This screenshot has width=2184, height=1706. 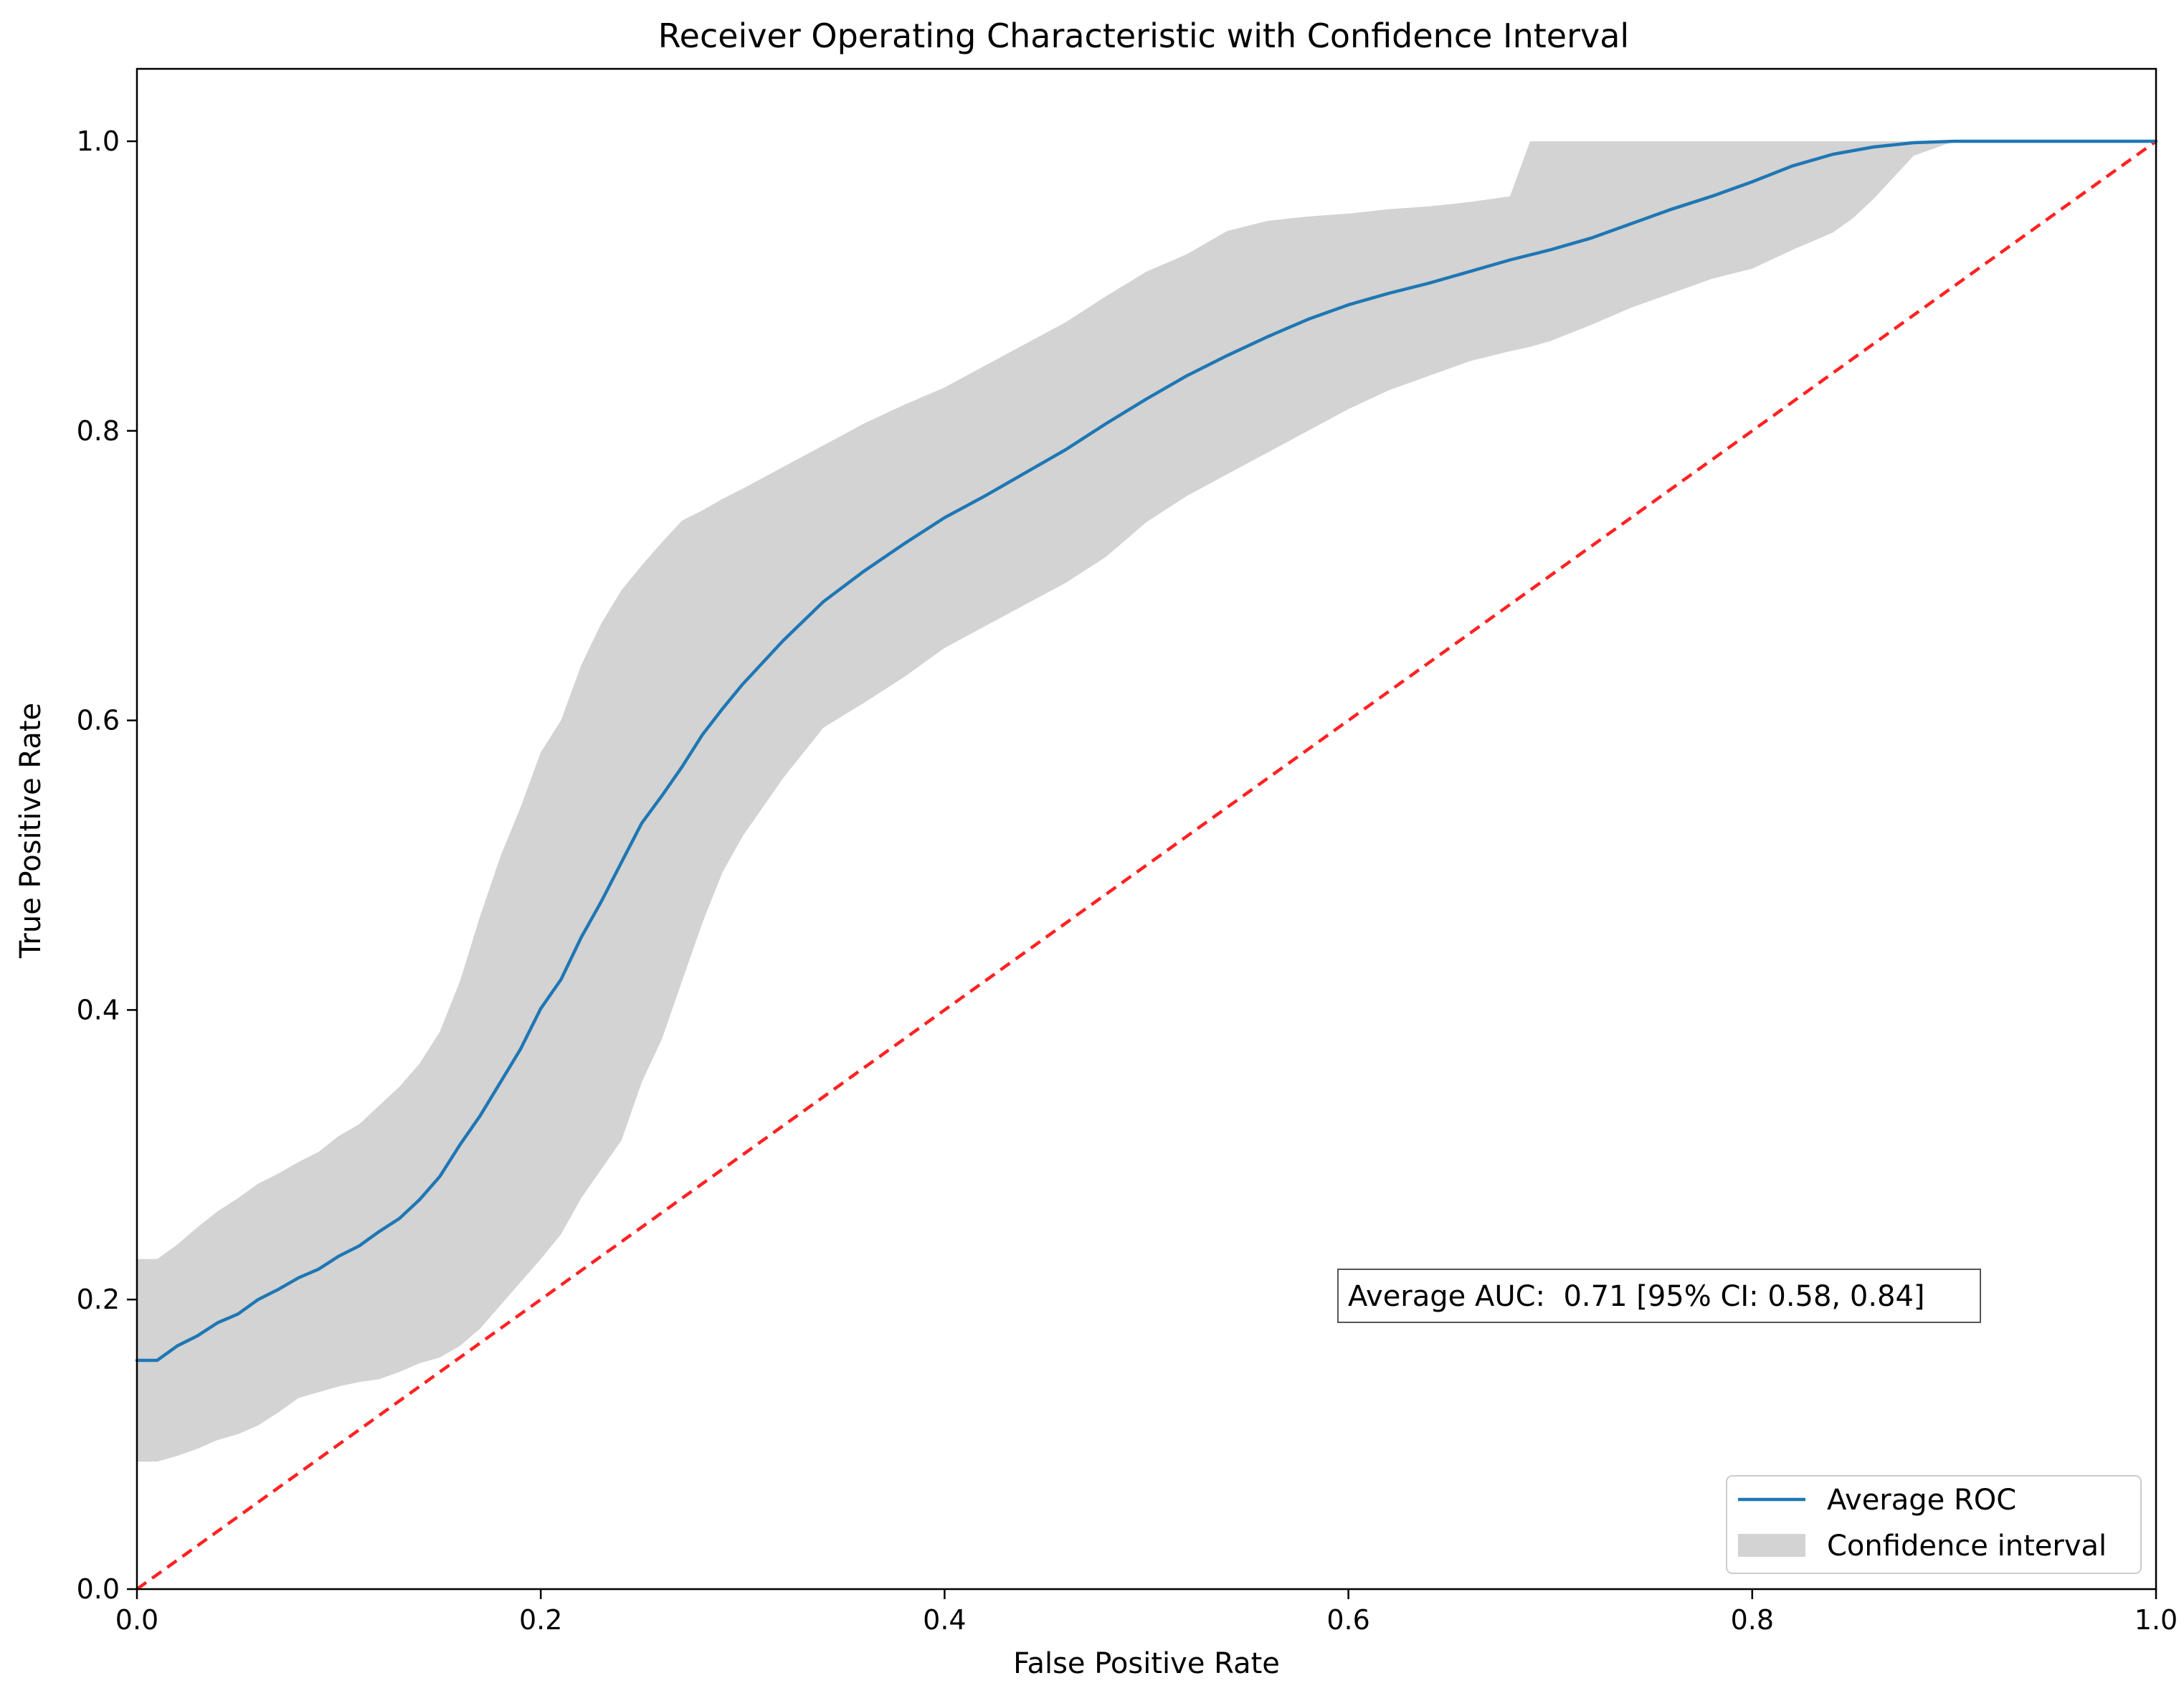 I want to click on x-tick-label: 1.0, so click(x=2156, y=1620).